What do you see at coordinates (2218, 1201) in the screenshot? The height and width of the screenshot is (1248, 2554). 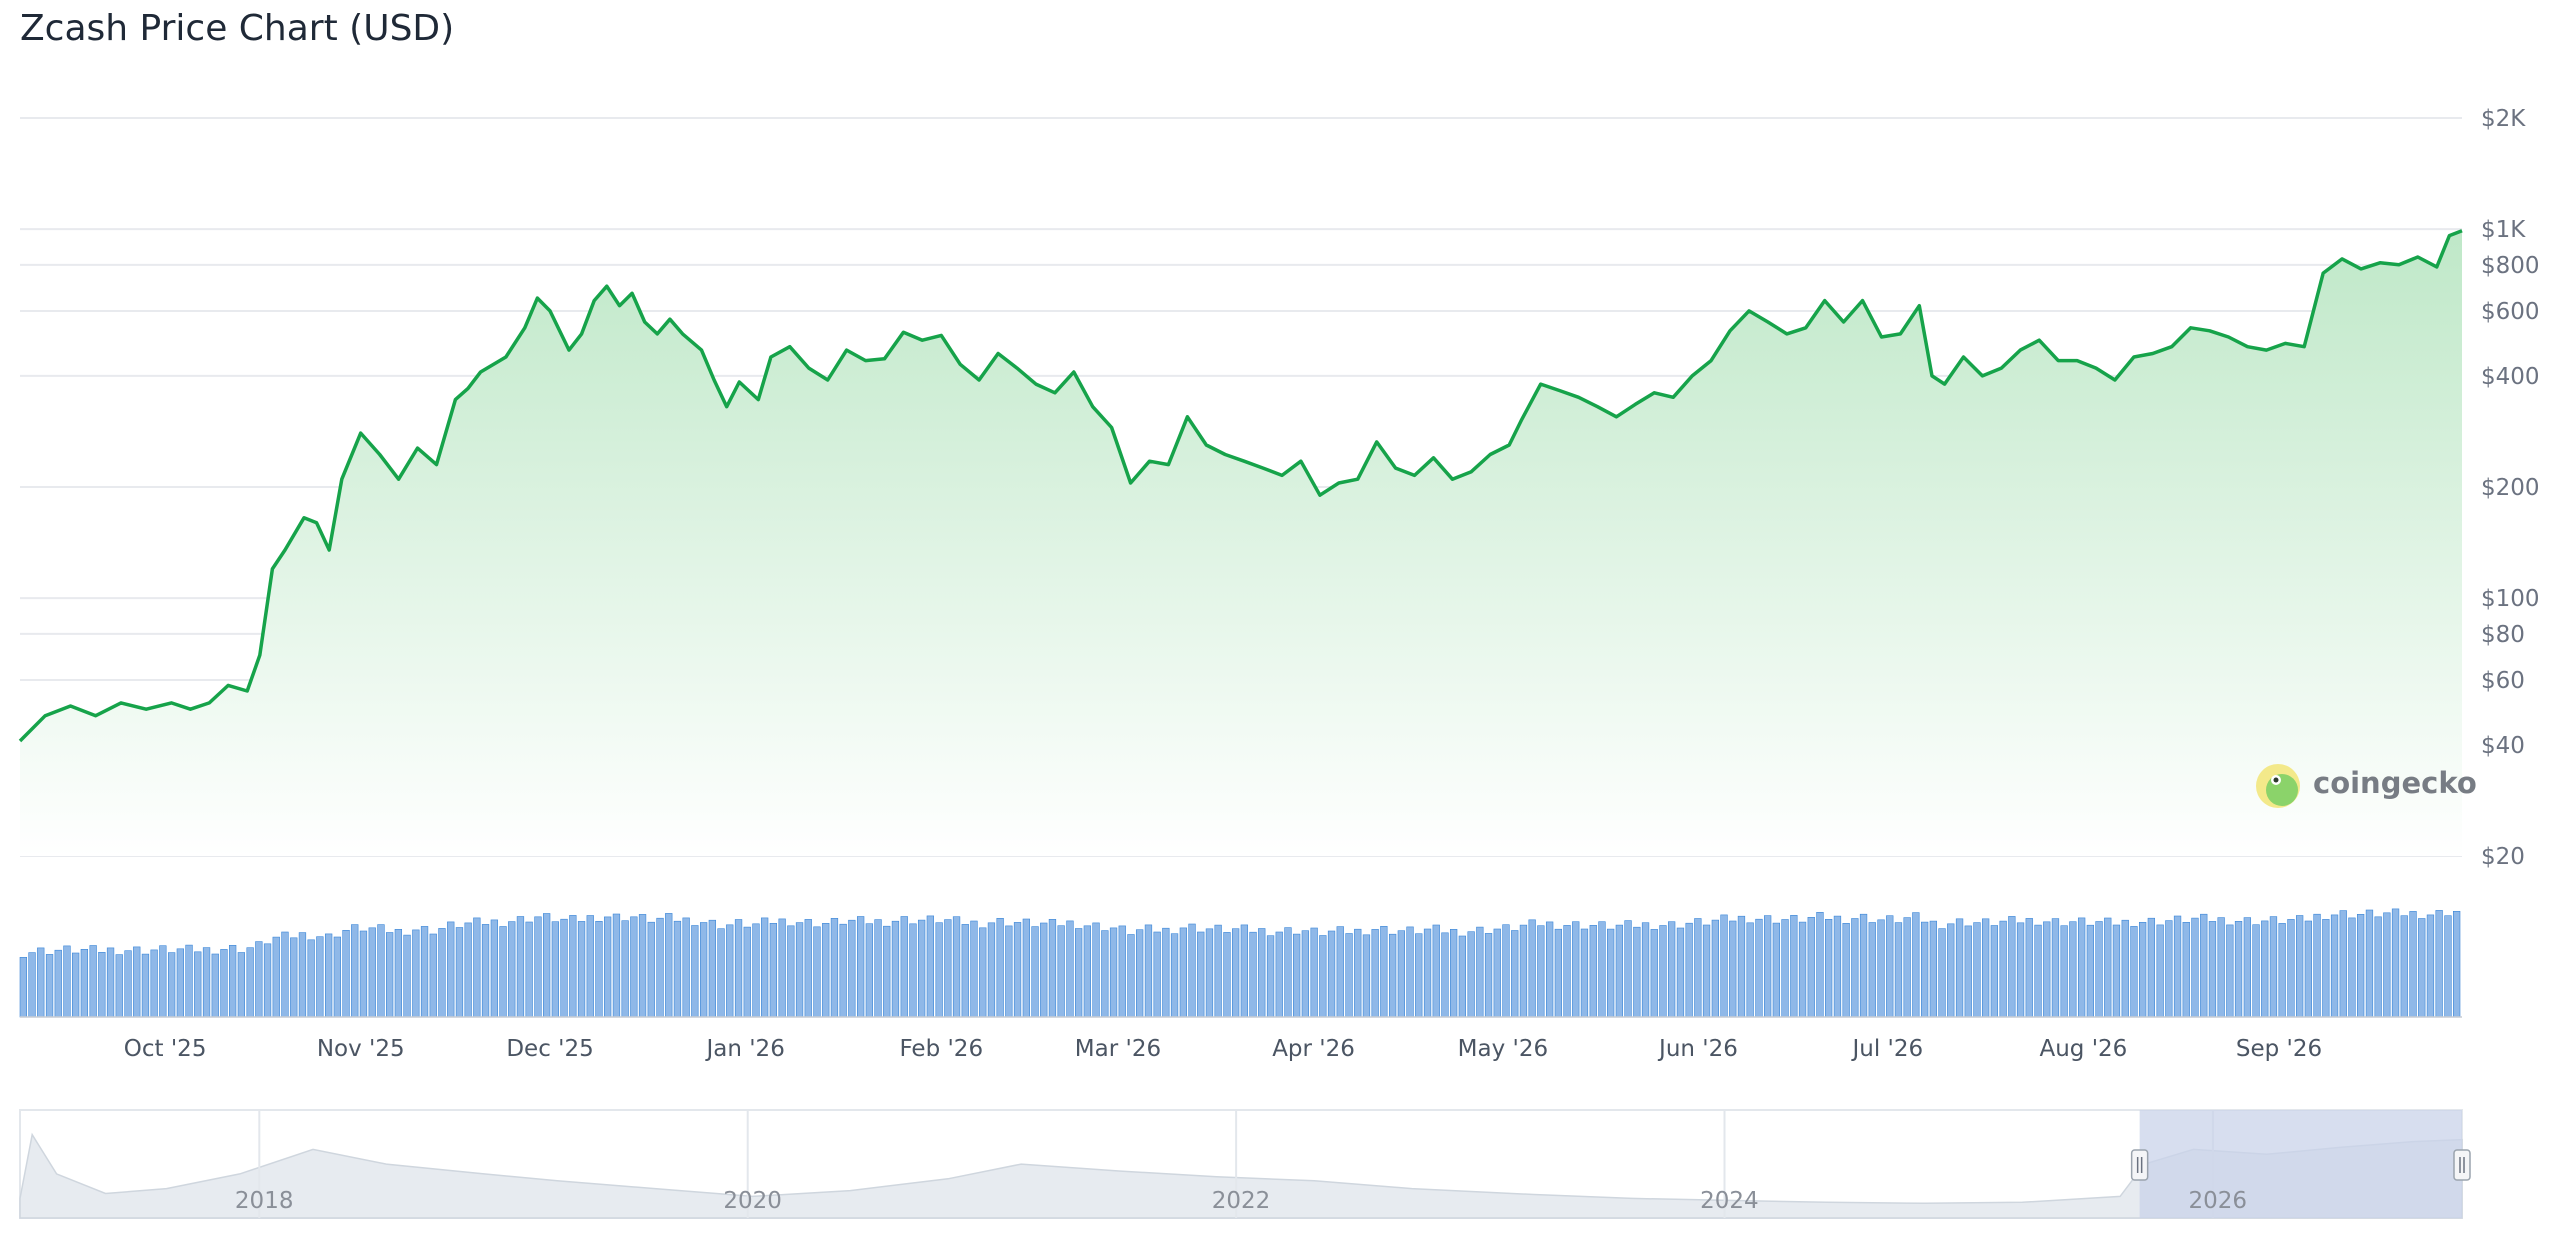 I see `navigator-tick-label: 2026` at bounding box center [2218, 1201].